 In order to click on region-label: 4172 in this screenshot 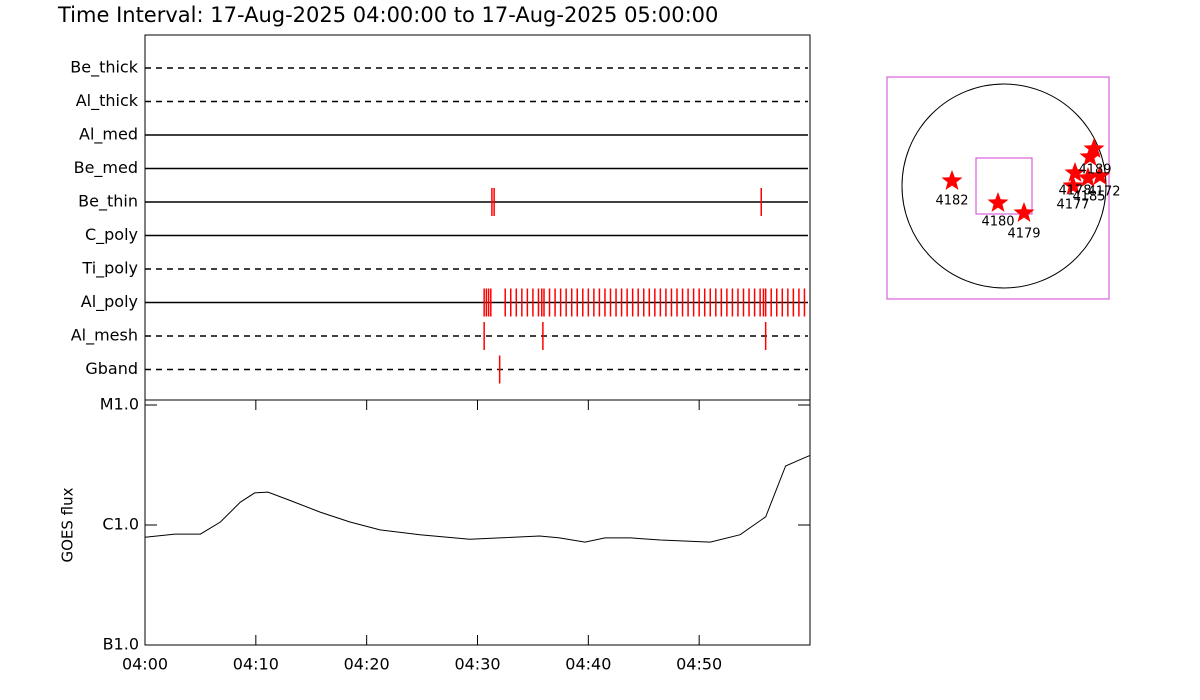, I will do `click(1103, 192)`.